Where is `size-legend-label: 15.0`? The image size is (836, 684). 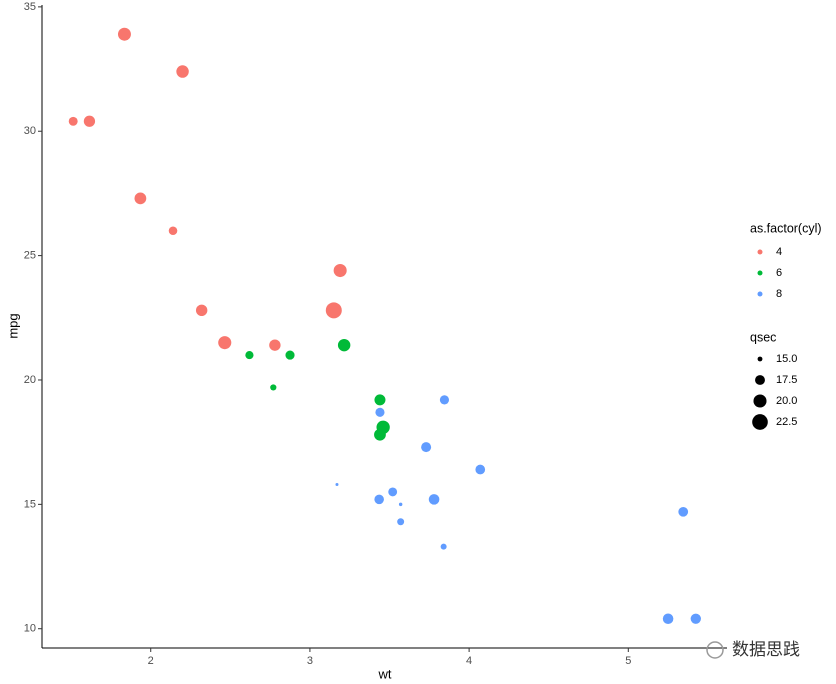
size-legend-label: 15.0 is located at coordinates (786, 359).